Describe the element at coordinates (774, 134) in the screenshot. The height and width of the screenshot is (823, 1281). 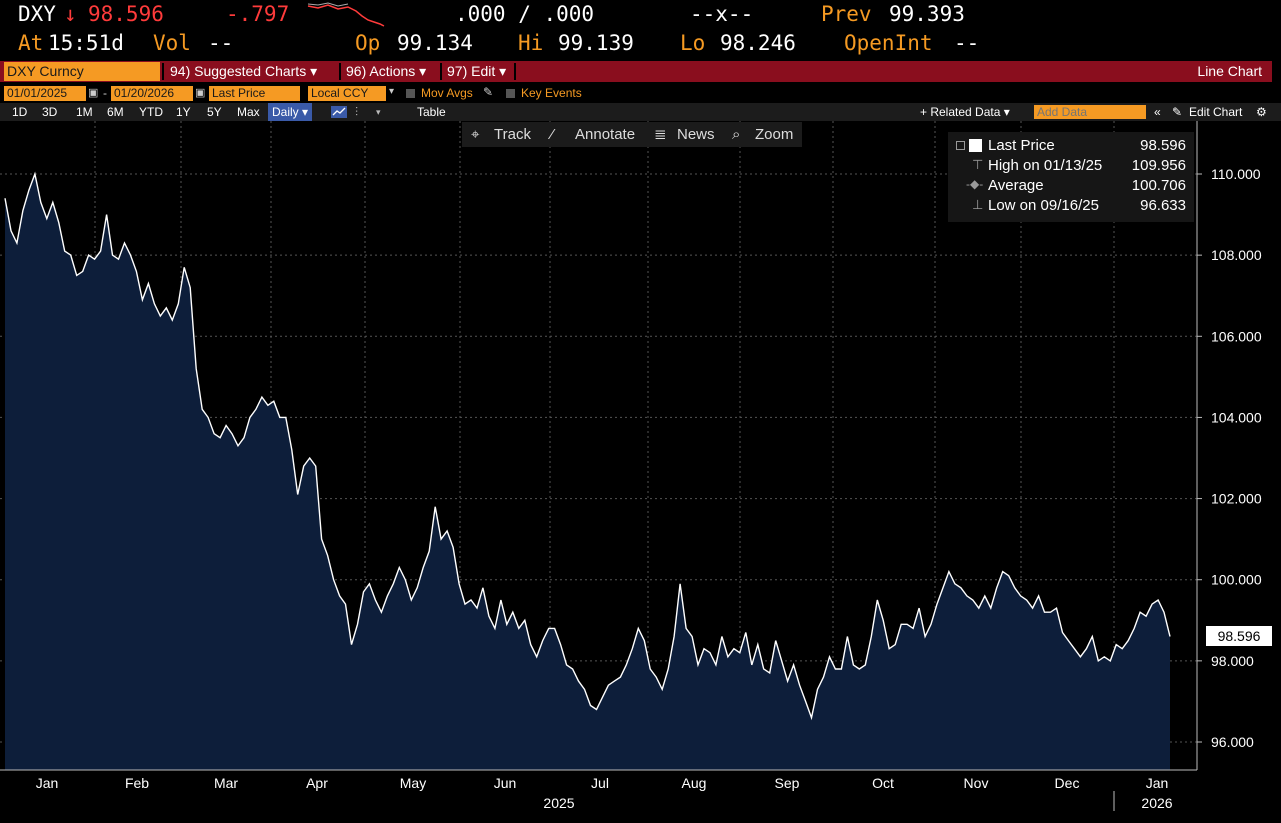
I see `zoom-button: Zoom` at that location.